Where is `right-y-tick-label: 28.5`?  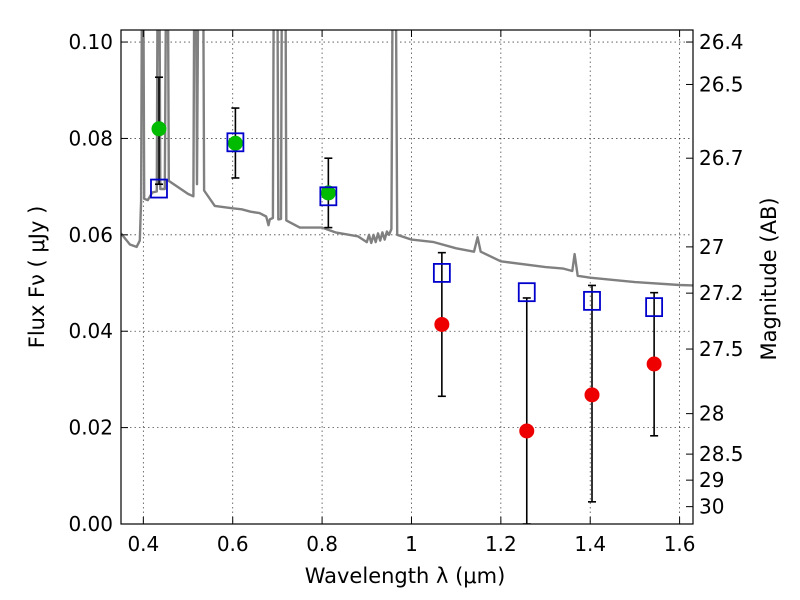 right-y-tick-label: 28.5 is located at coordinates (721, 454).